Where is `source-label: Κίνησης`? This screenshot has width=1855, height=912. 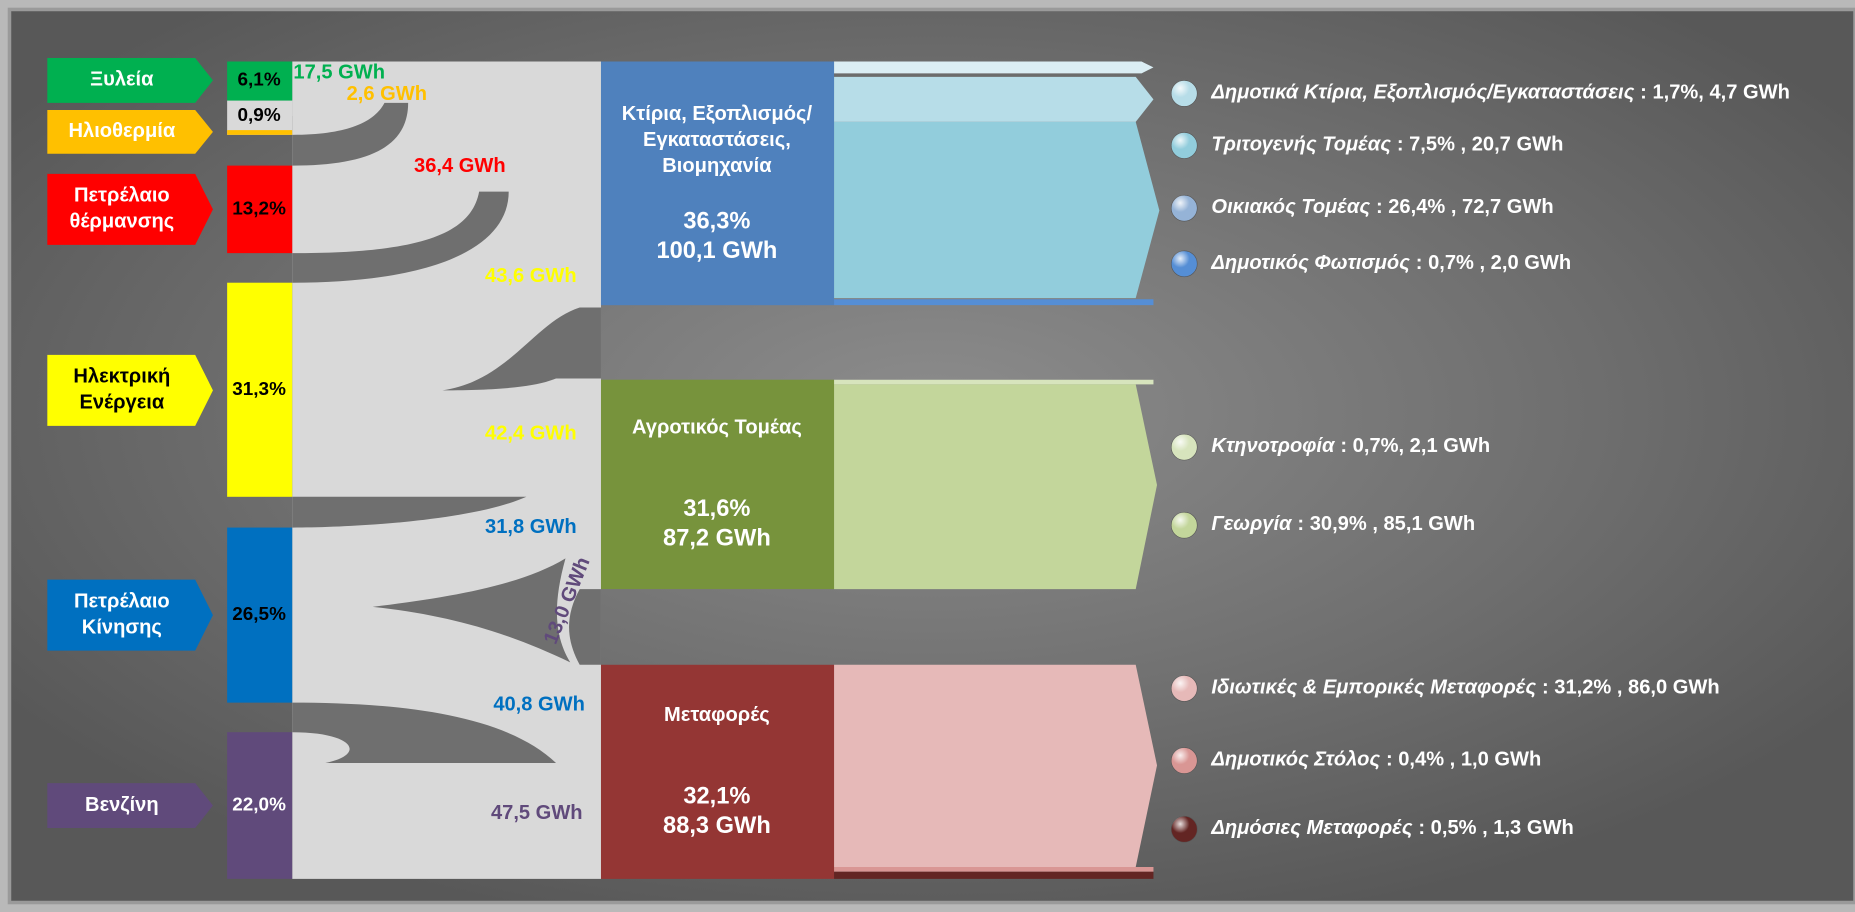 source-label: Κίνησης is located at coordinates (122, 627).